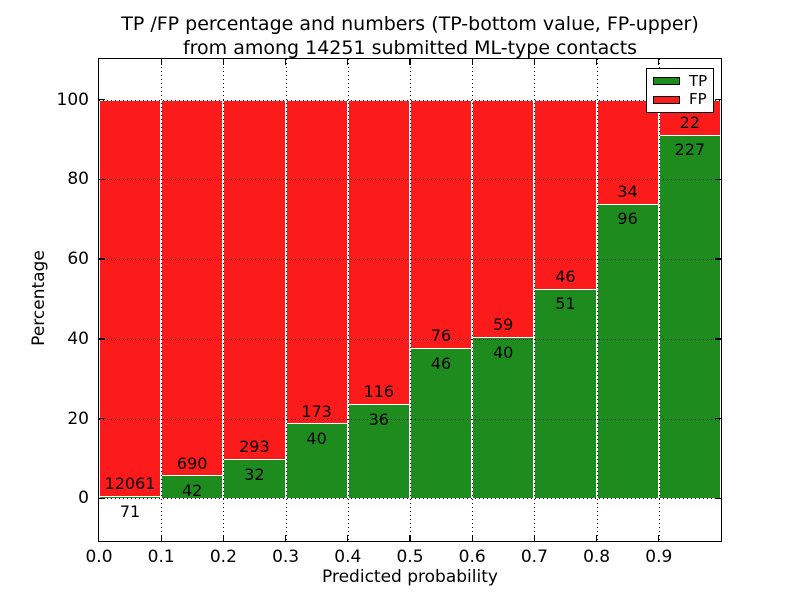  Describe the element at coordinates (627, 219) in the screenshot. I see `bar-count-label-tp: 96` at that location.